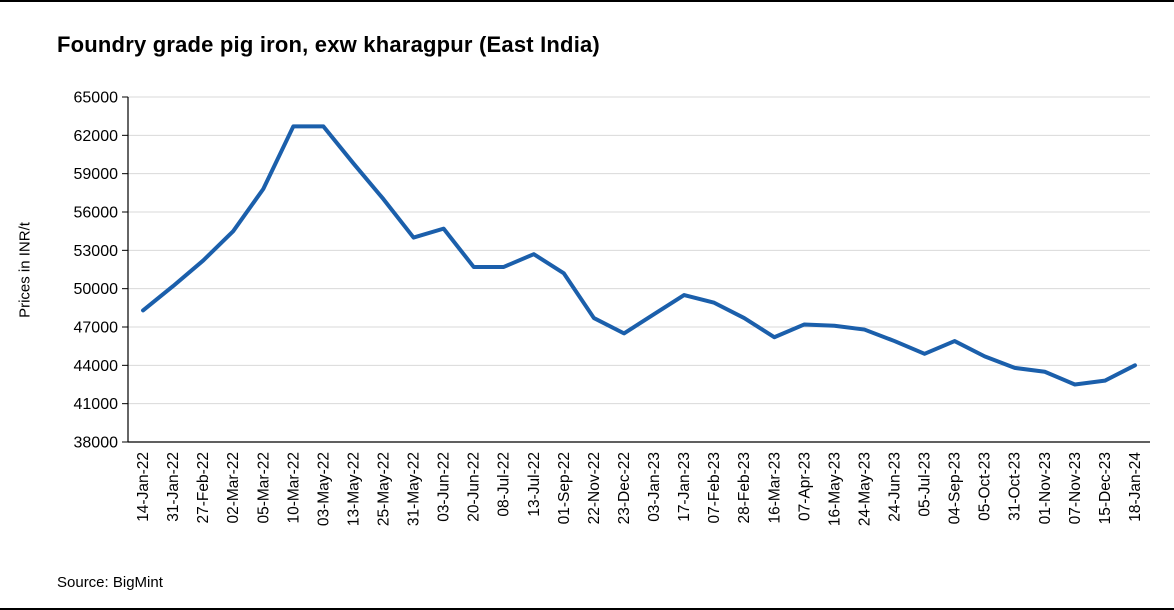 This screenshot has width=1174, height=610. I want to click on x-tick-label: 05-Oct-23, so click(985, 486).